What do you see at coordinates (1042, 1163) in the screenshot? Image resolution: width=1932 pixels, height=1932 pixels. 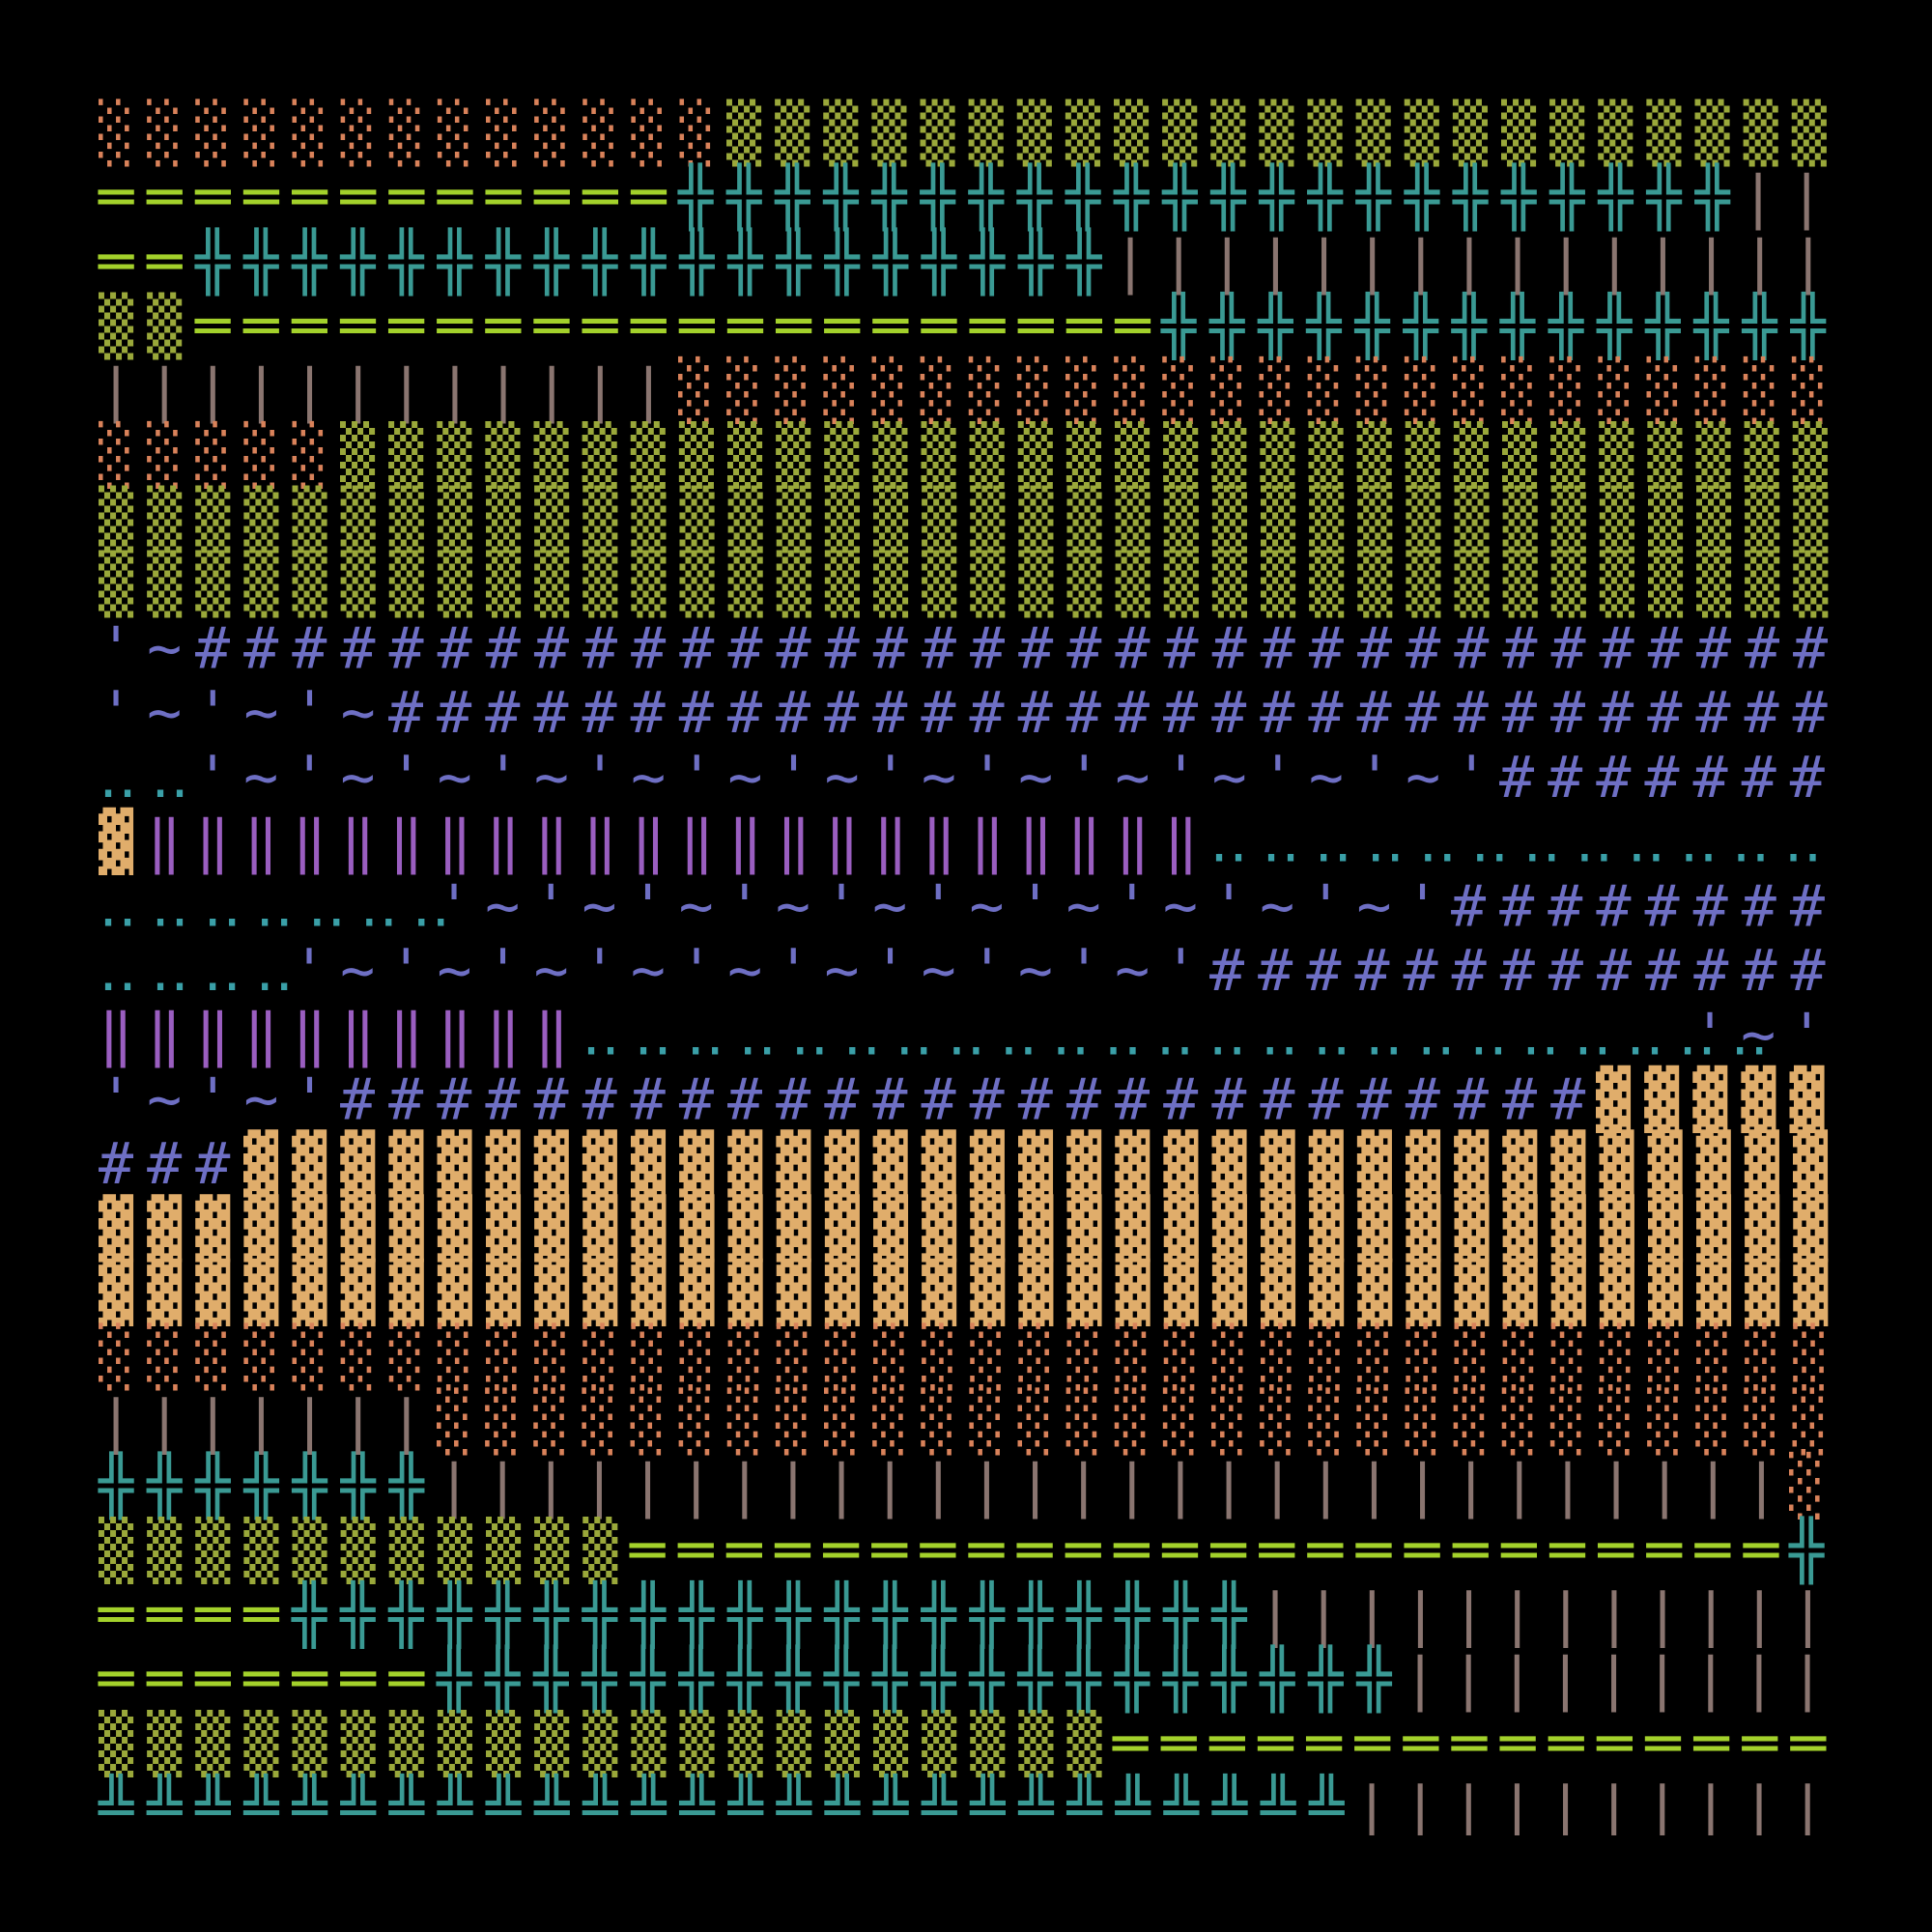 I see `glyph-run: ▓▓▓▓▓▓▓▓▓▓▓▓▓▓▓▓▓▓▓▓▓▓▓▓▓▓▓▓▓▓▓▓▓` at bounding box center [1042, 1163].